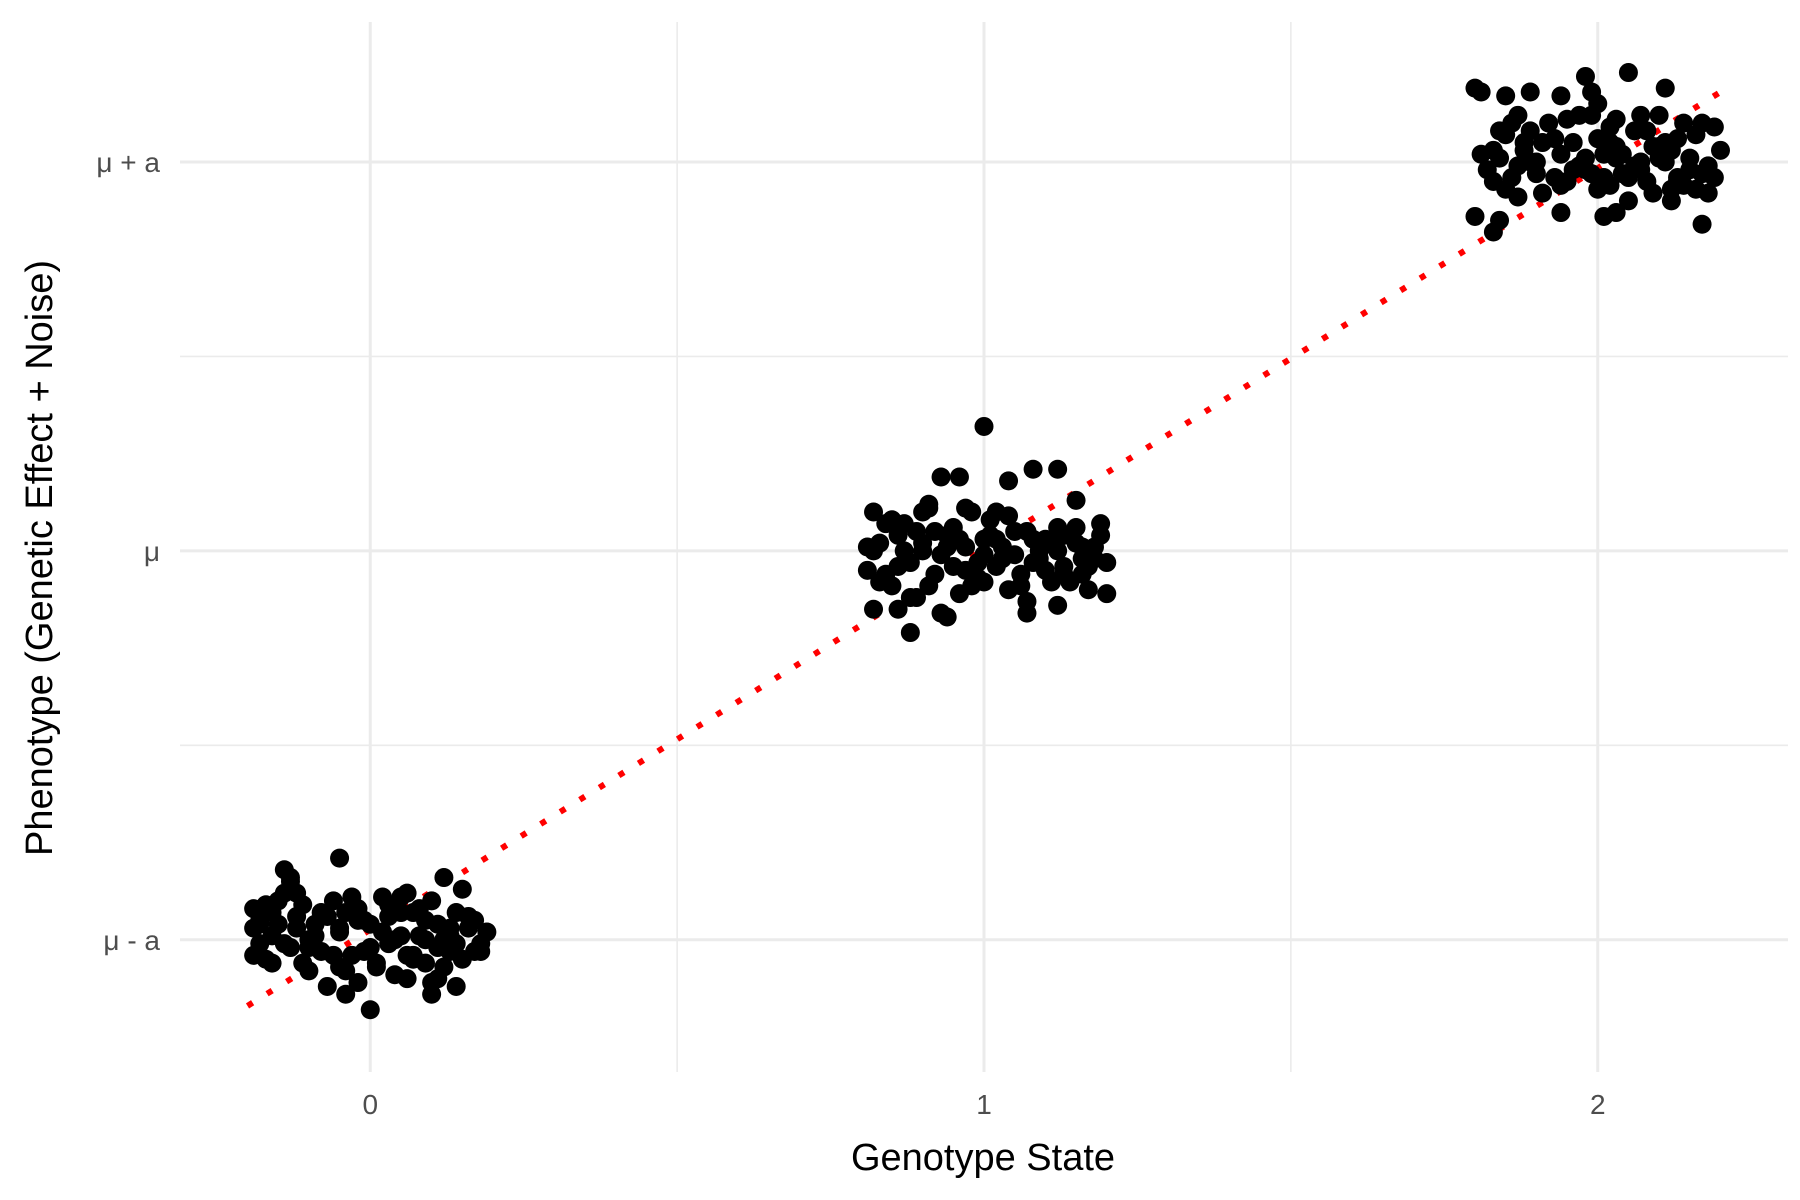 This screenshot has height=1200, width=1800. What do you see at coordinates (152, 551) in the screenshot?
I see `y-tick-label: μ` at bounding box center [152, 551].